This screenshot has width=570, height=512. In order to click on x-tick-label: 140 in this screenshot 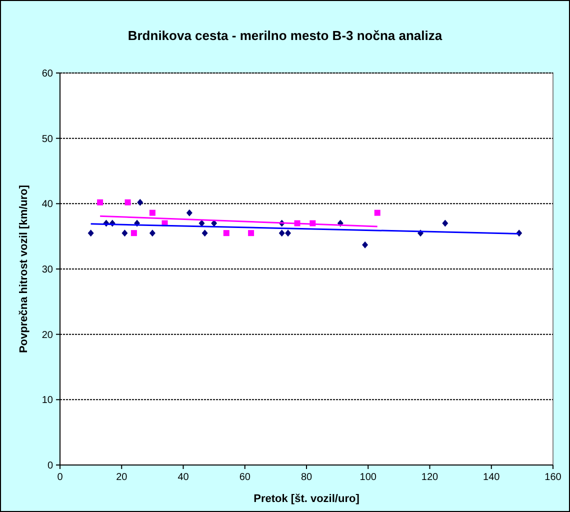, I will do `click(491, 477)`.